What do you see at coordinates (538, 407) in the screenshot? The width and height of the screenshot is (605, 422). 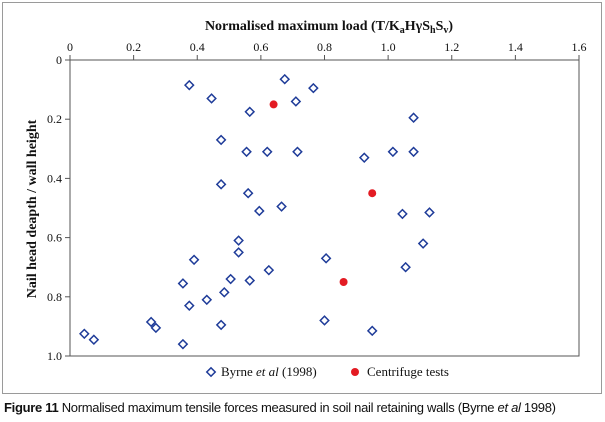 I see `caption-text-end: 1998)` at bounding box center [538, 407].